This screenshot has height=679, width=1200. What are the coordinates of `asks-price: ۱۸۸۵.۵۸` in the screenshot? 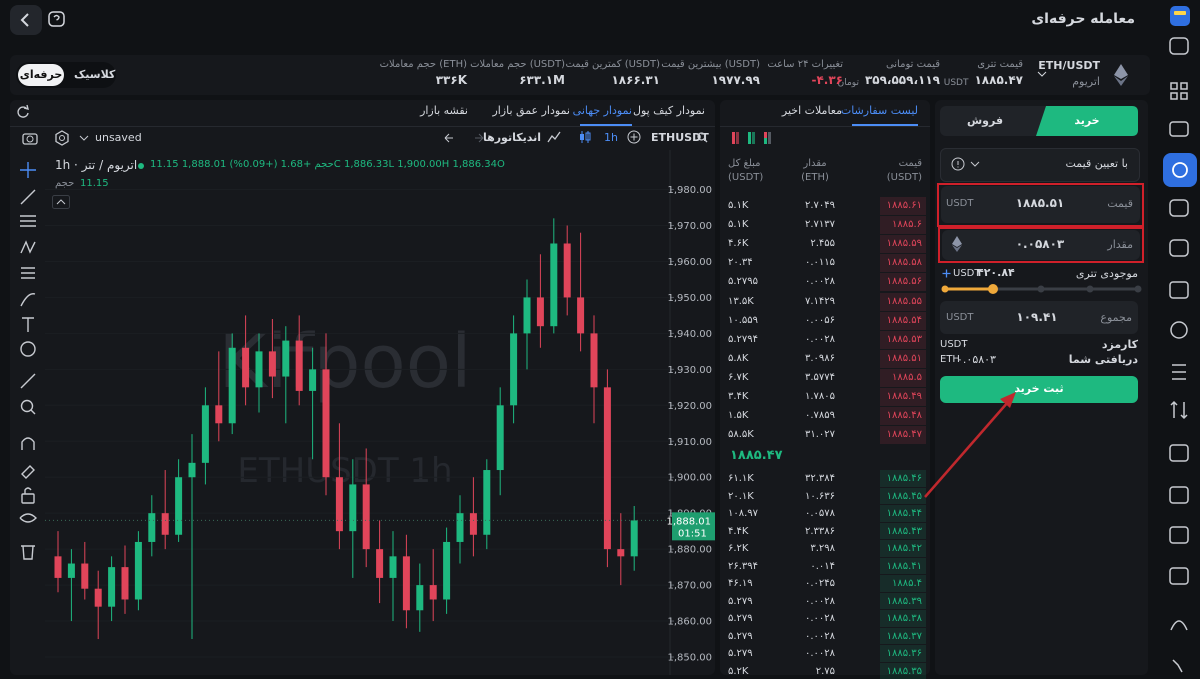 It's located at (904, 263).